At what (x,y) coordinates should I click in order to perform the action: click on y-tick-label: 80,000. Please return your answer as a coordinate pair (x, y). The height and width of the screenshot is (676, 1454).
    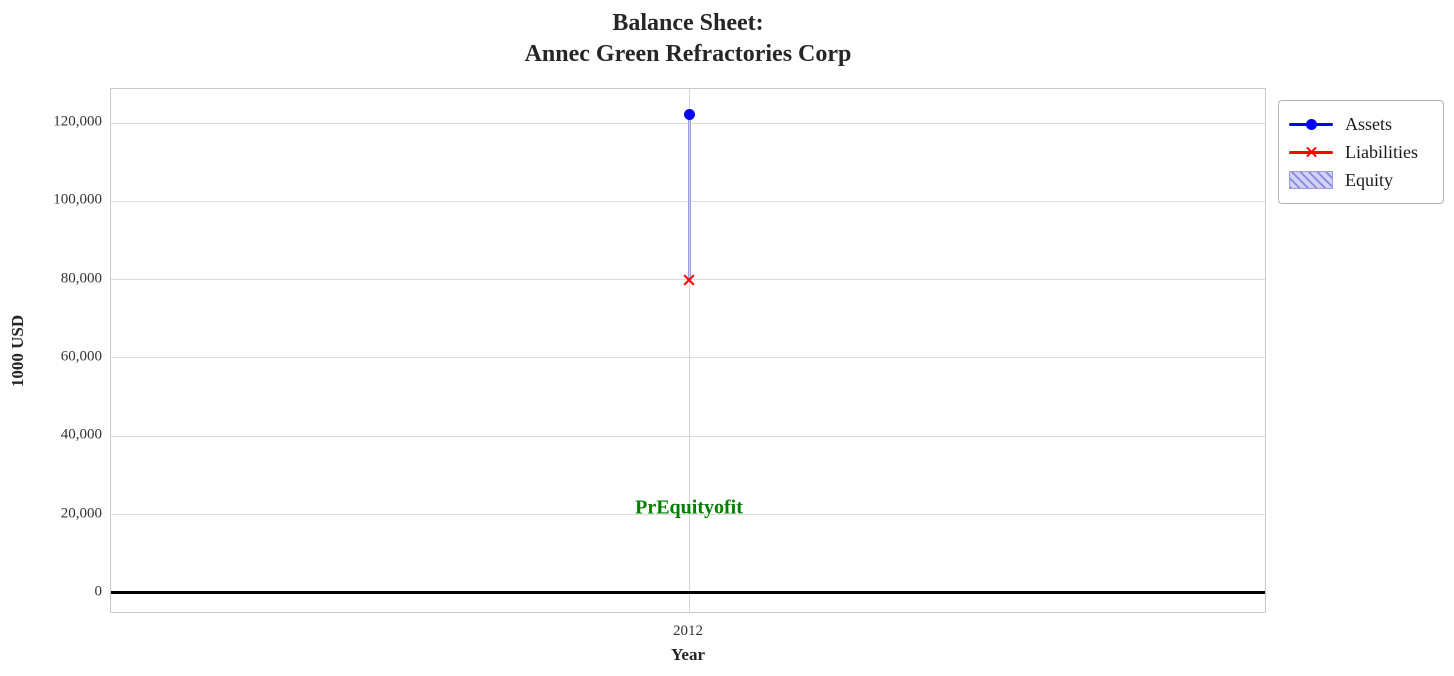
    Looking at the image, I should click on (81, 278).